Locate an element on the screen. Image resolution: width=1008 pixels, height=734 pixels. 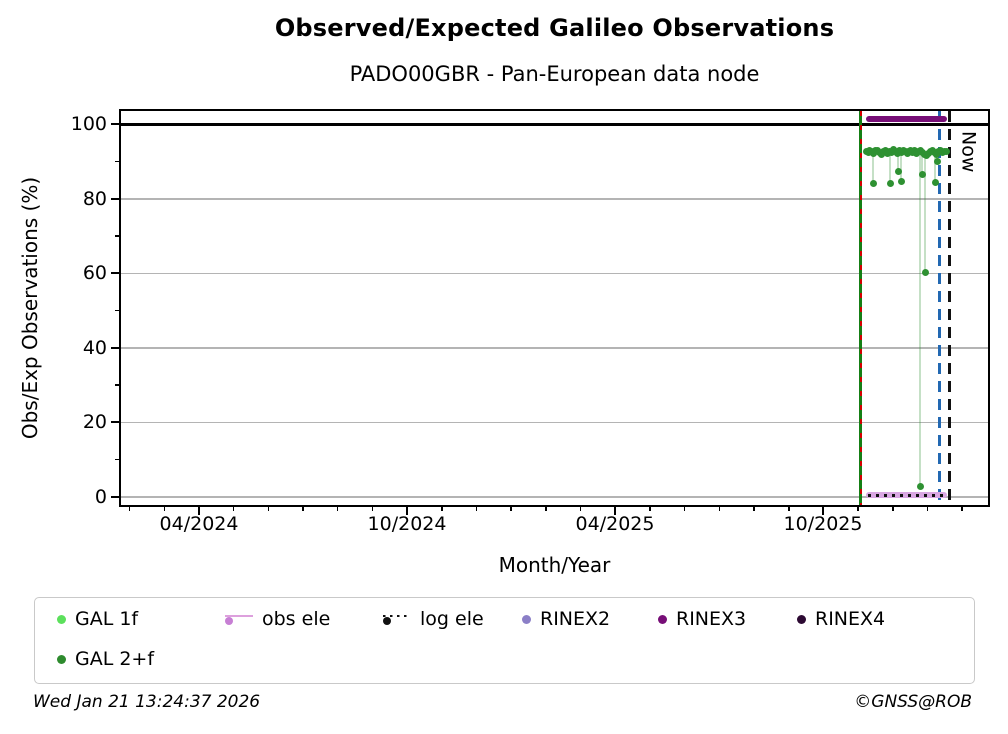
legend-item-rinex2: RINEX2 is located at coordinates (566, 619).